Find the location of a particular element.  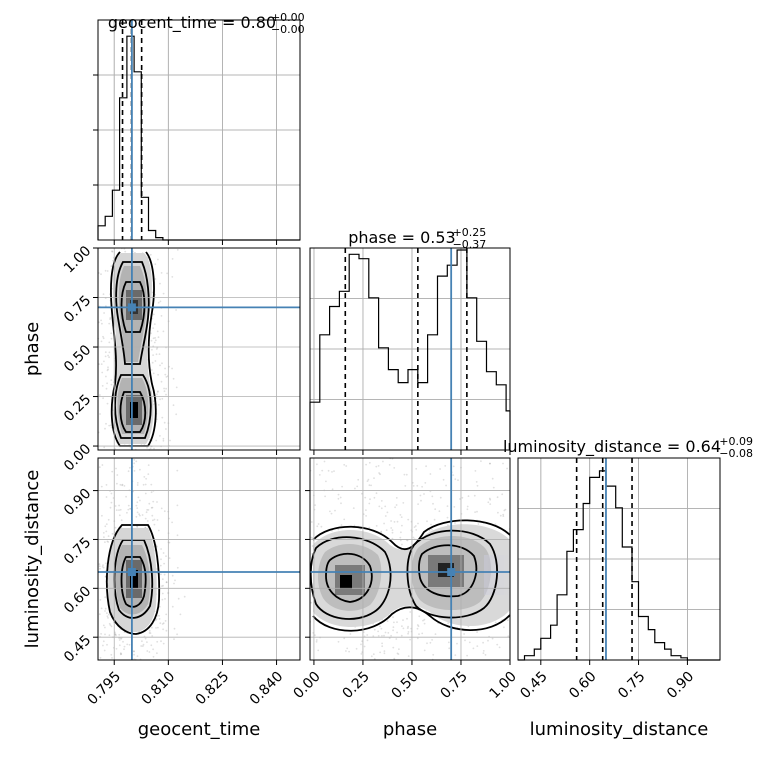

title-phase: phase = 0.53 is located at coordinates (401, 237).